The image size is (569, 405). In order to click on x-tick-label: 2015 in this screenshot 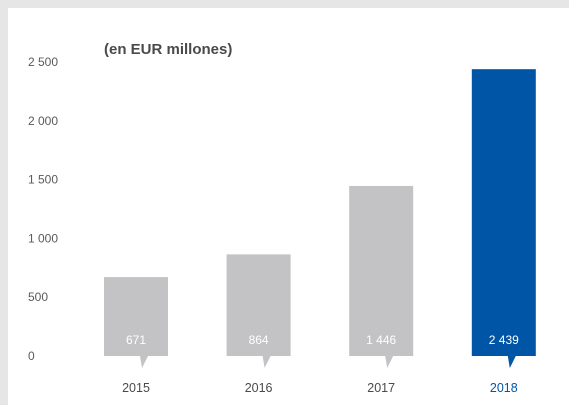, I will do `click(136, 388)`.